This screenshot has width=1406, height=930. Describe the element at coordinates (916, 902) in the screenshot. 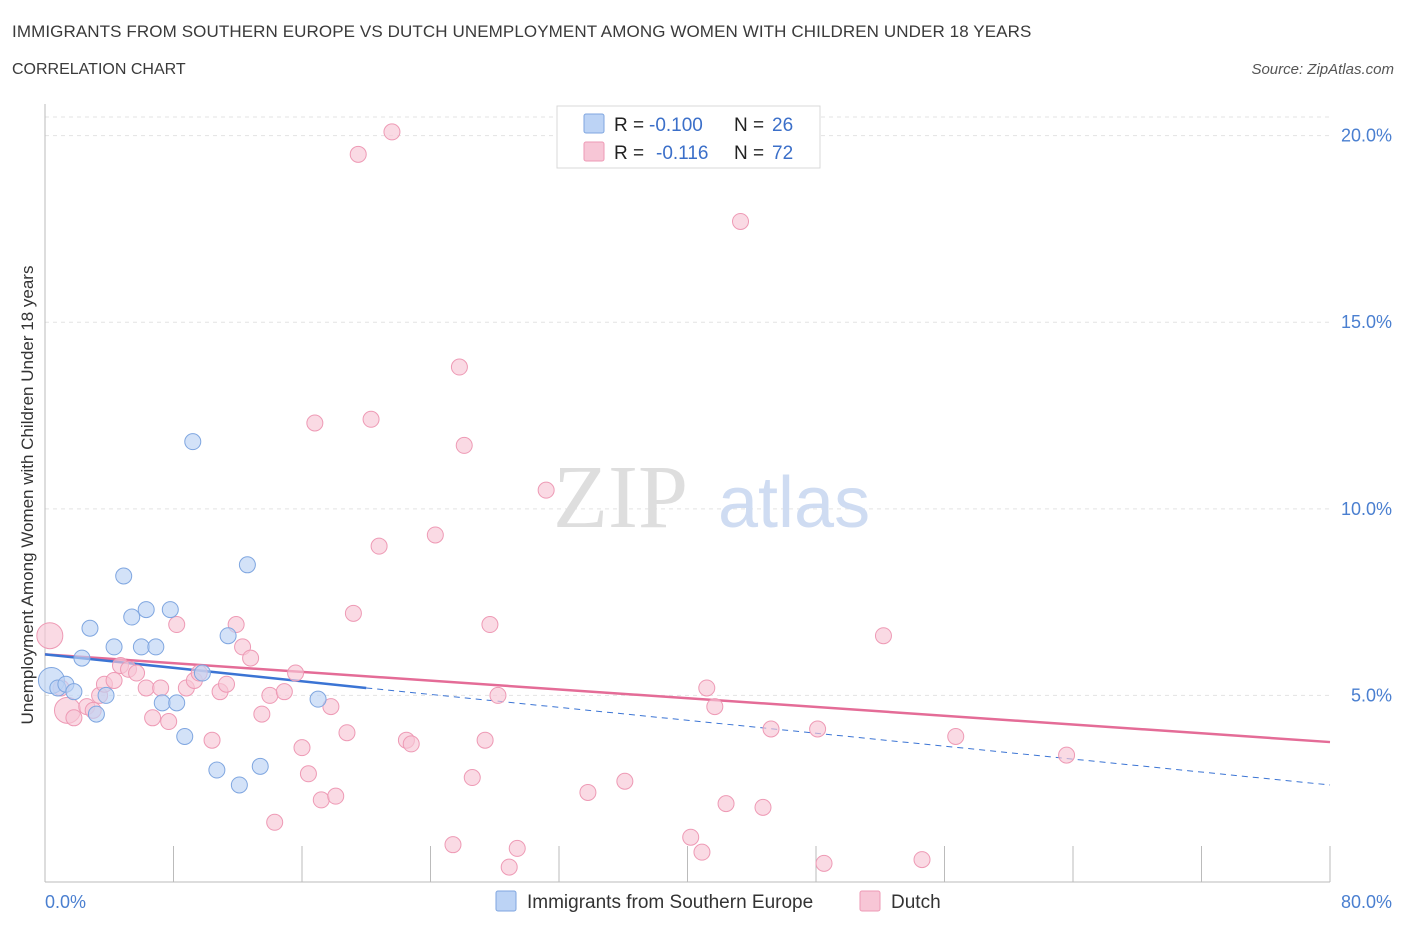

I see `series-legend-label-2: Dutch` at that location.